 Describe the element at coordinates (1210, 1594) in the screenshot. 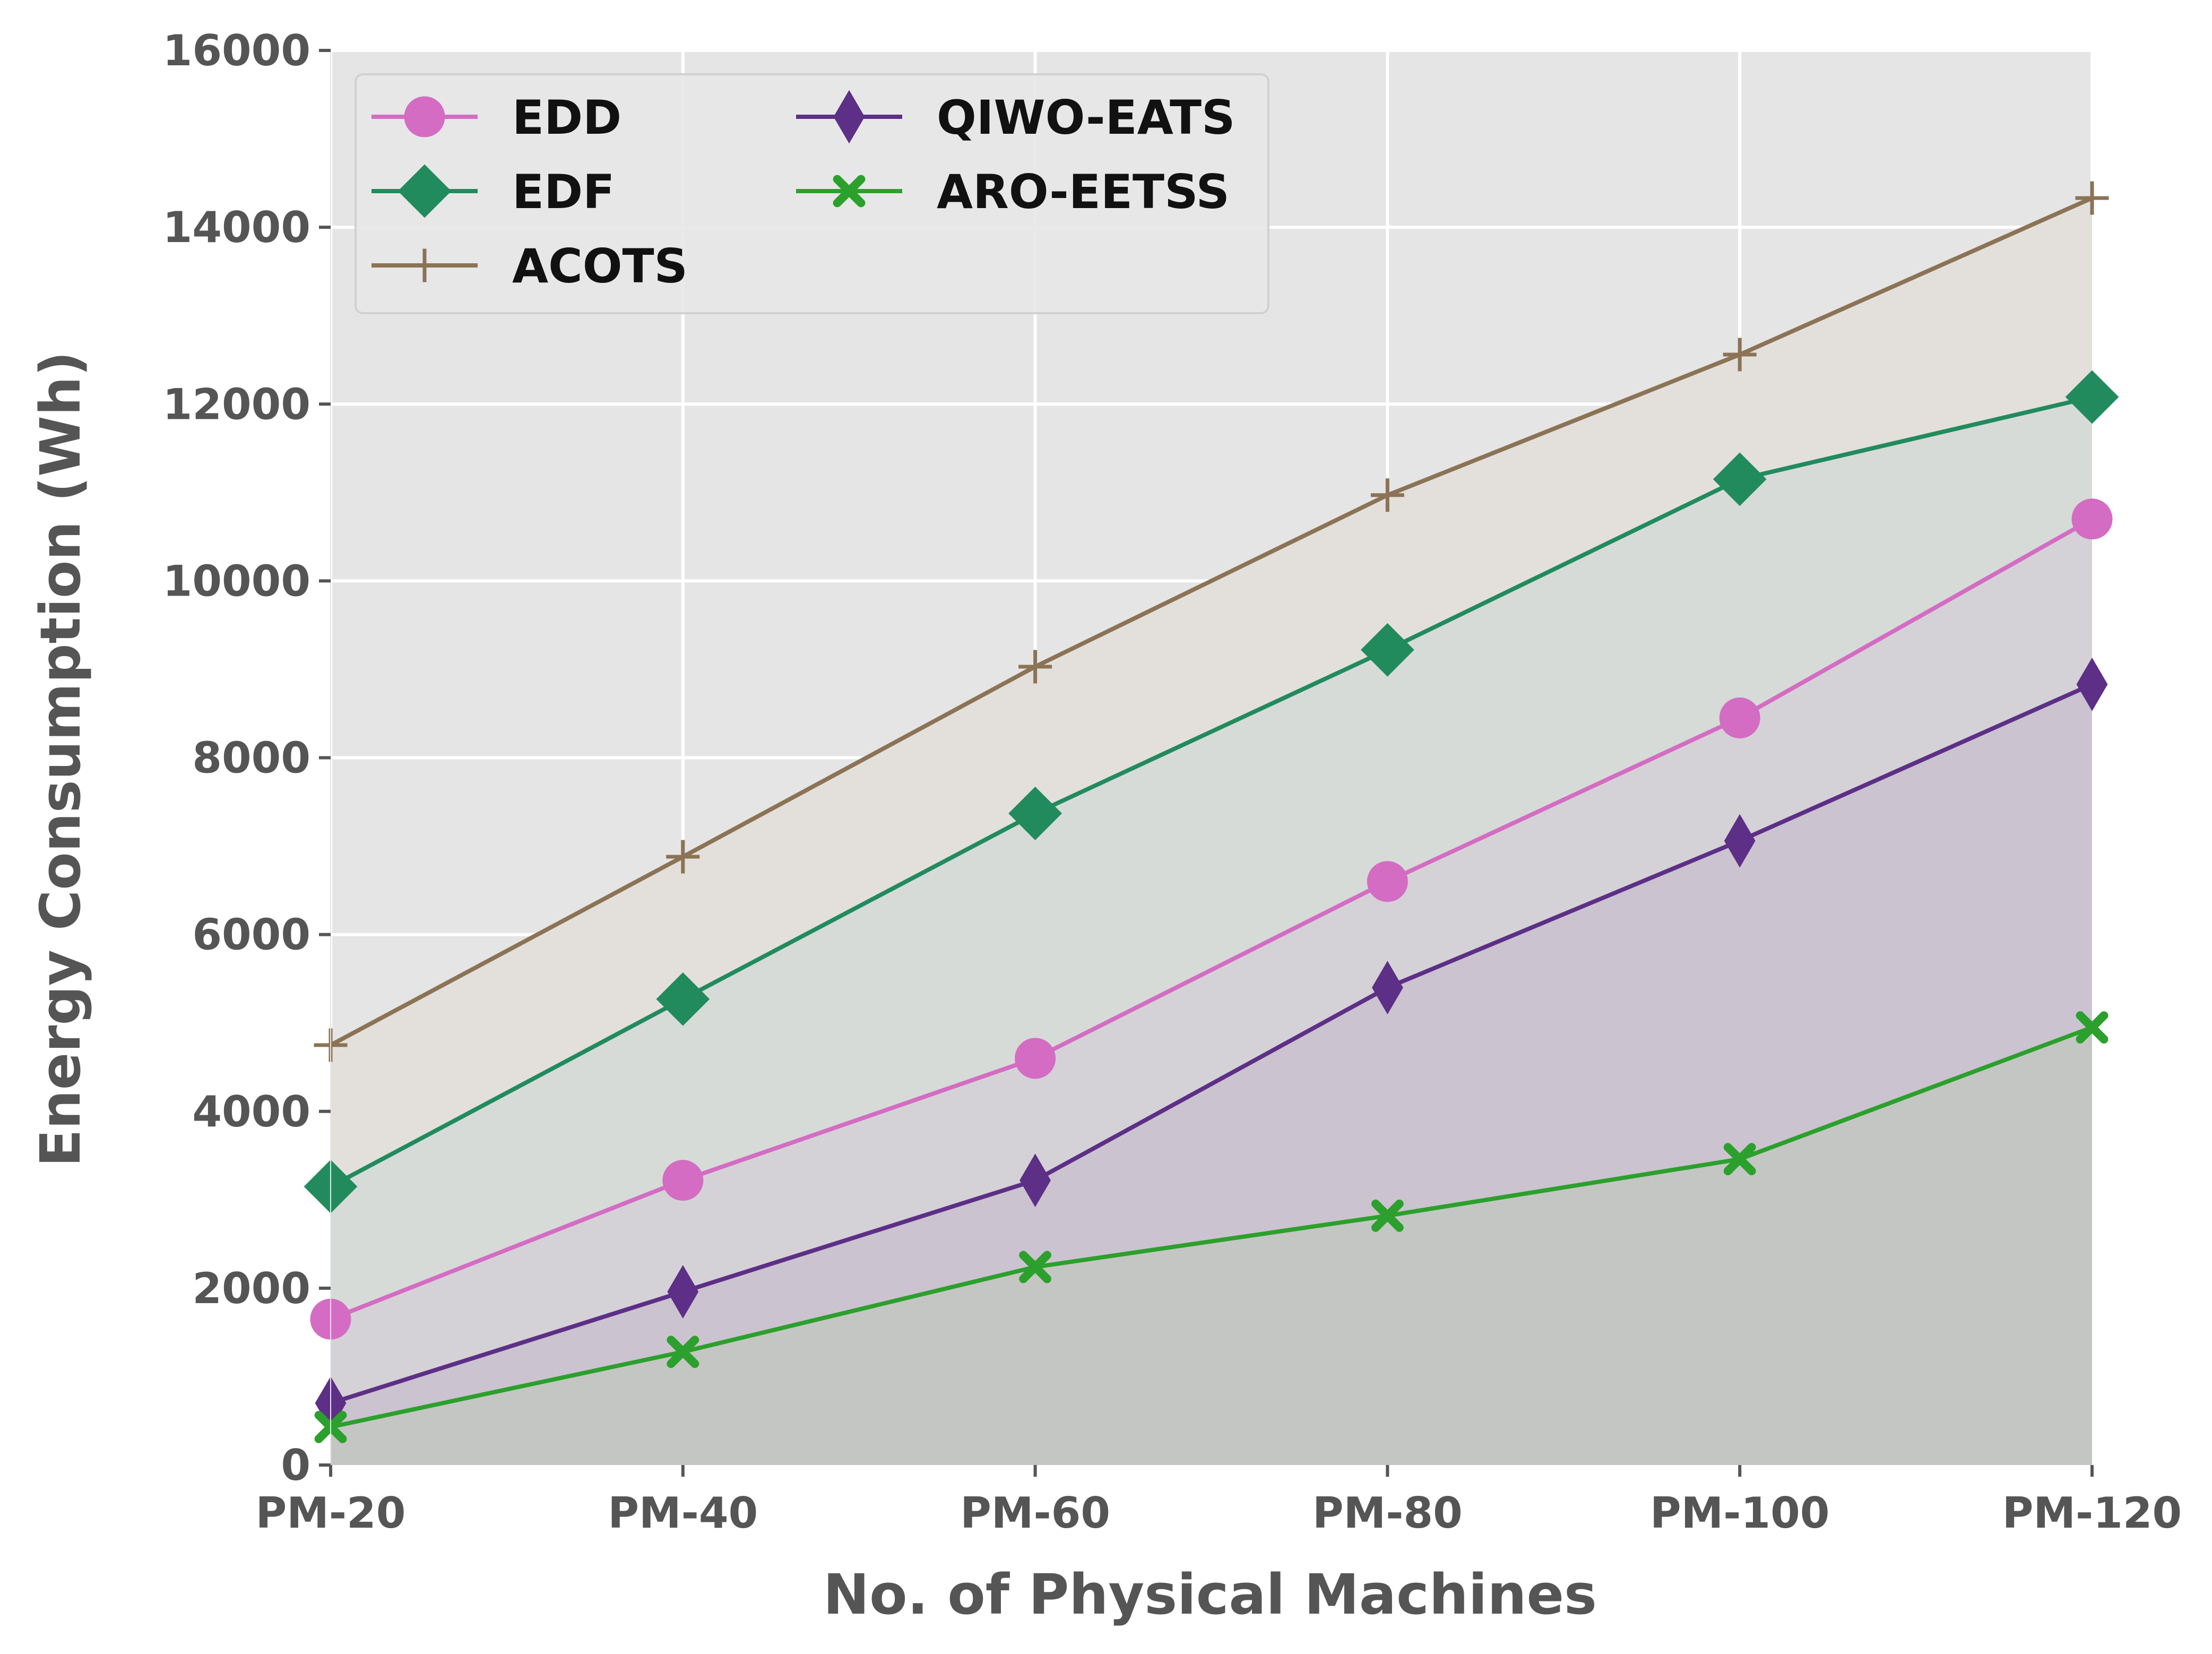

I see `x-axis-title: No. of Physical Machines` at that location.